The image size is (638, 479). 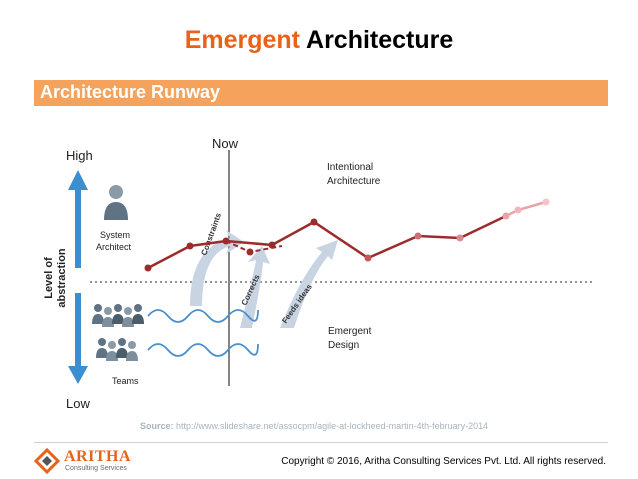 I want to click on system-architect-icon, so click(x=116, y=202).